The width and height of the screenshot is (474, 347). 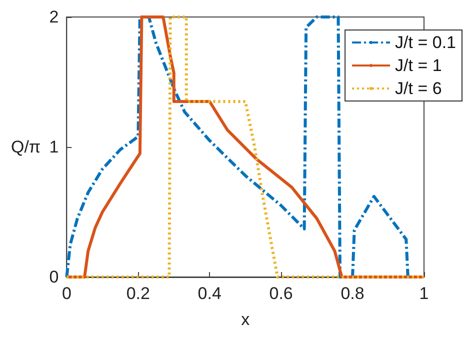 What do you see at coordinates (54, 17) in the screenshot?
I see `y-tick-label: 2` at bounding box center [54, 17].